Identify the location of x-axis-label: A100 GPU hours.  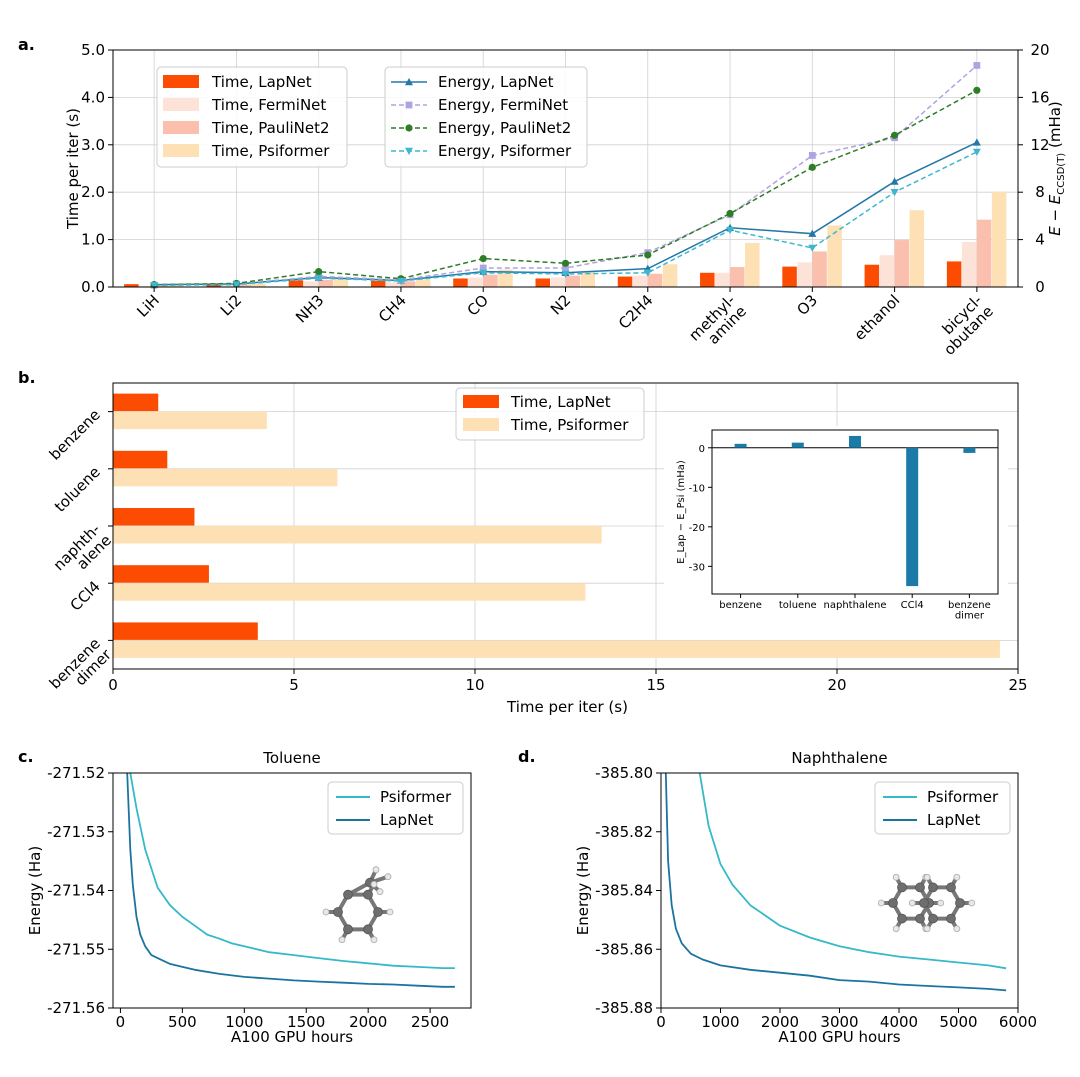
(839, 1037).